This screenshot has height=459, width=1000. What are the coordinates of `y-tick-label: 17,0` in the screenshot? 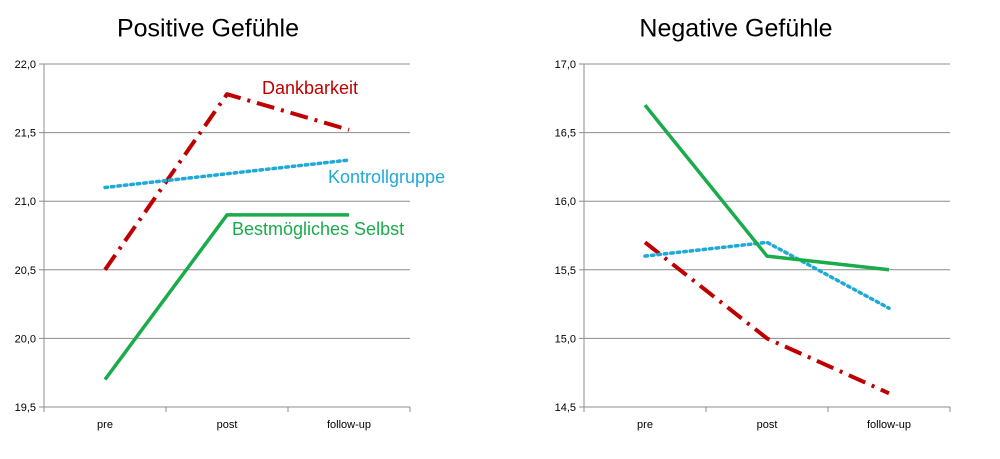 It's located at (565, 65).